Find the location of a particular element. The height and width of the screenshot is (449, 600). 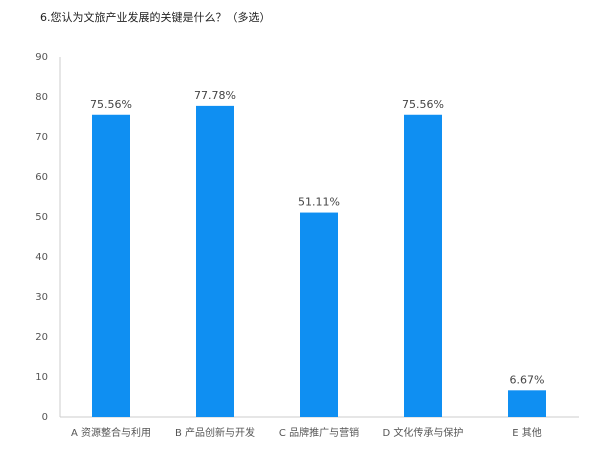

value-label: 77.78% is located at coordinates (215, 95).